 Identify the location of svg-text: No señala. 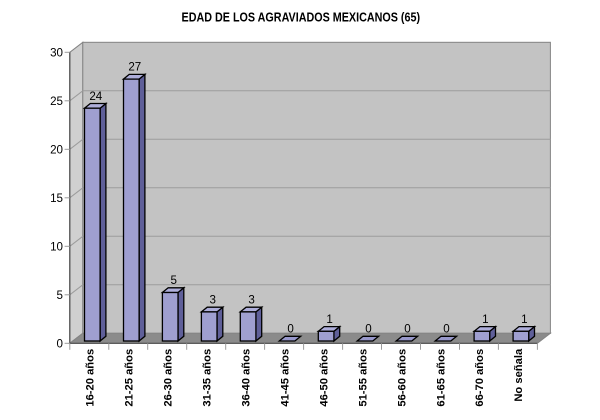
(519, 375).